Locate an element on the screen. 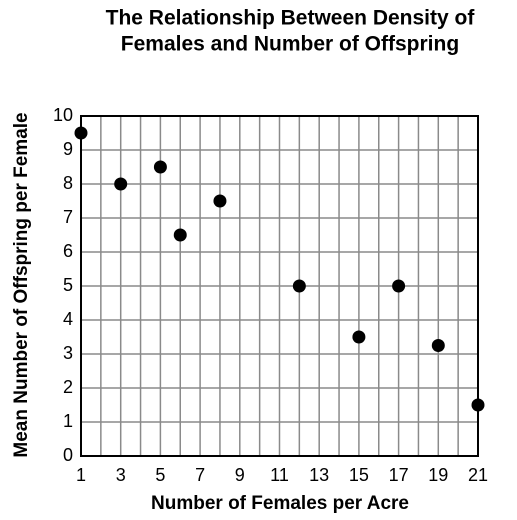  chart-title: Females and Number of Offspring is located at coordinates (290, 44).